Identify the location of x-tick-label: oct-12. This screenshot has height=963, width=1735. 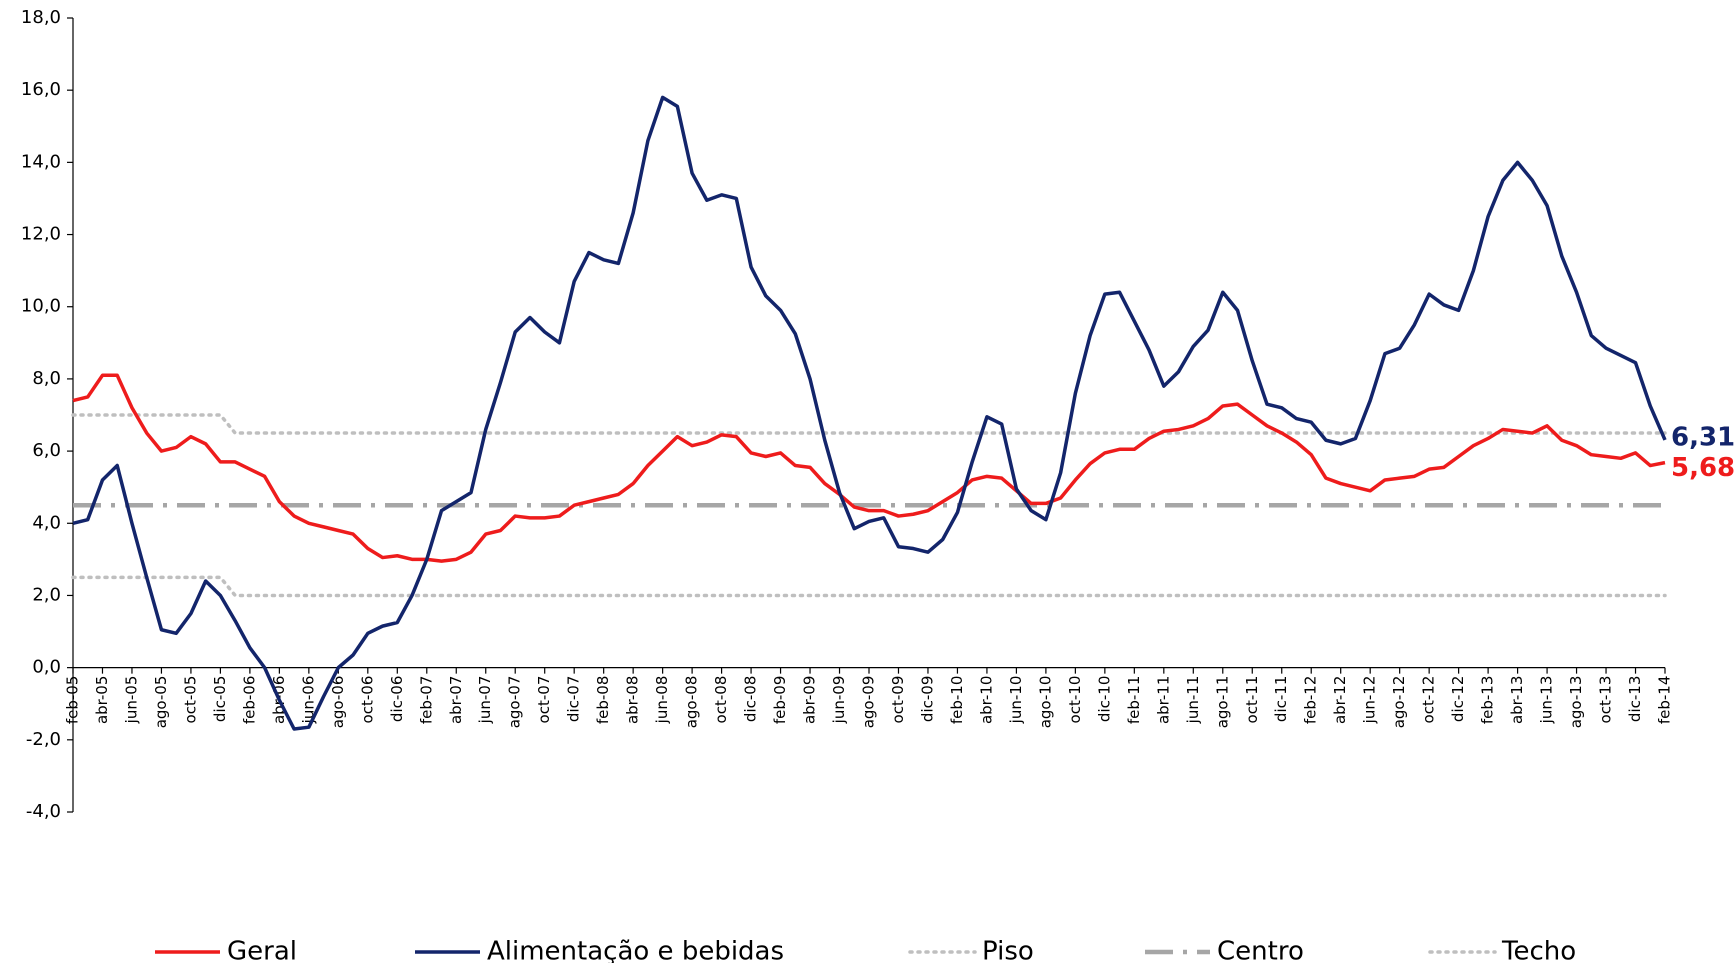
(1429, 700).